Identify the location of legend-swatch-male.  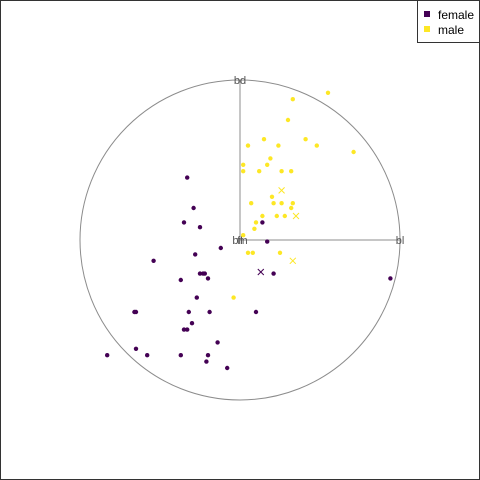
(427, 29).